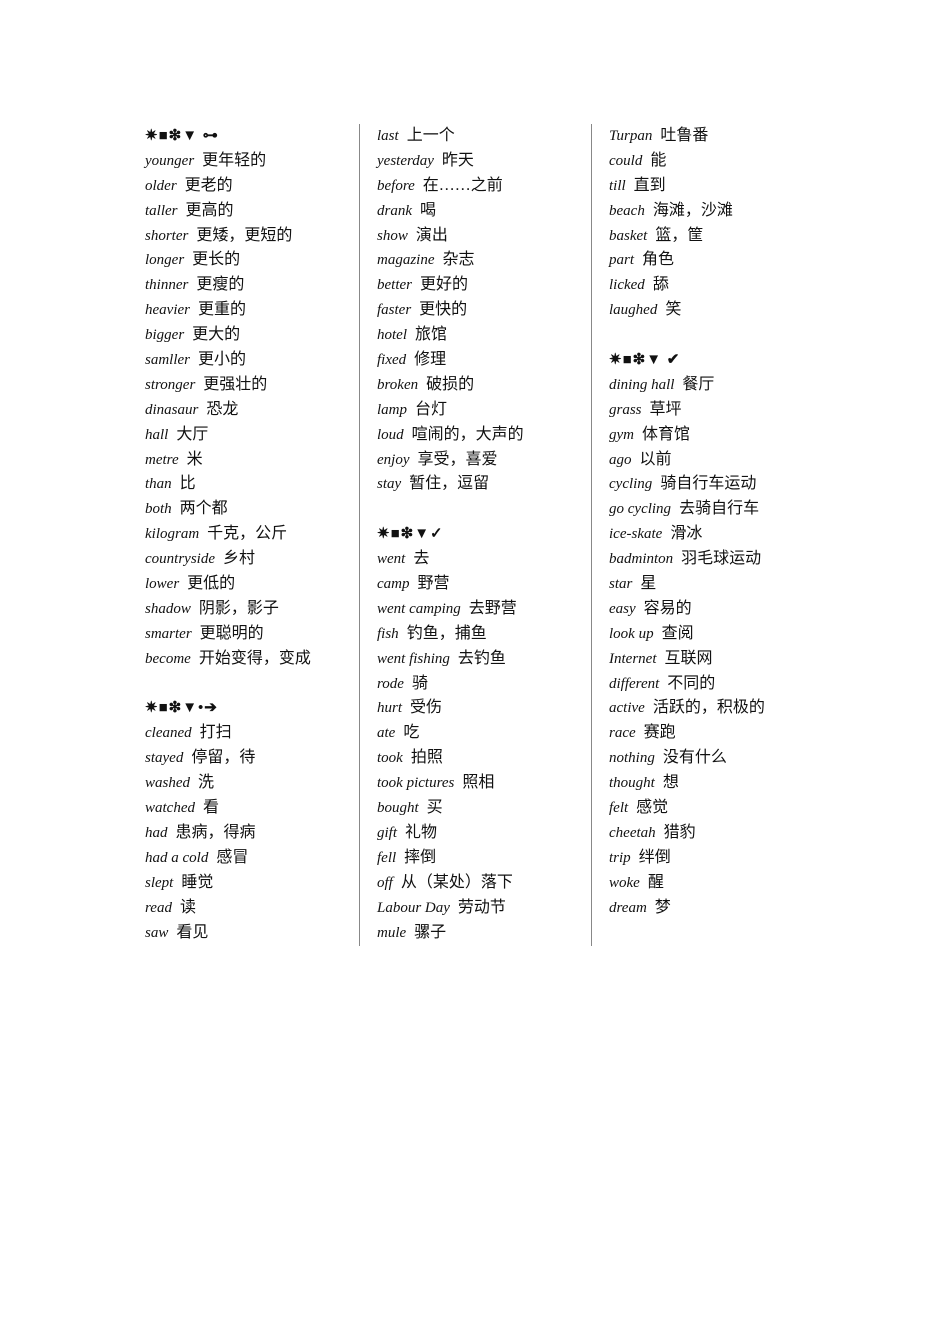  I want to click on vocab-entry: had a cold 感冒, so click(255, 858).